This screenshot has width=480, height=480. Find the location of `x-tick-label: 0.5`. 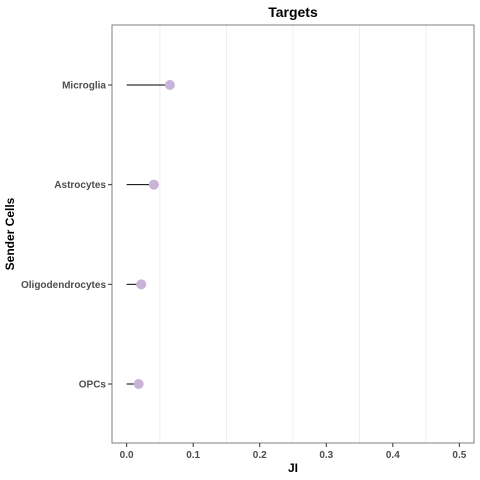

x-tick-label: 0.5 is located at coordinates (459, 455).